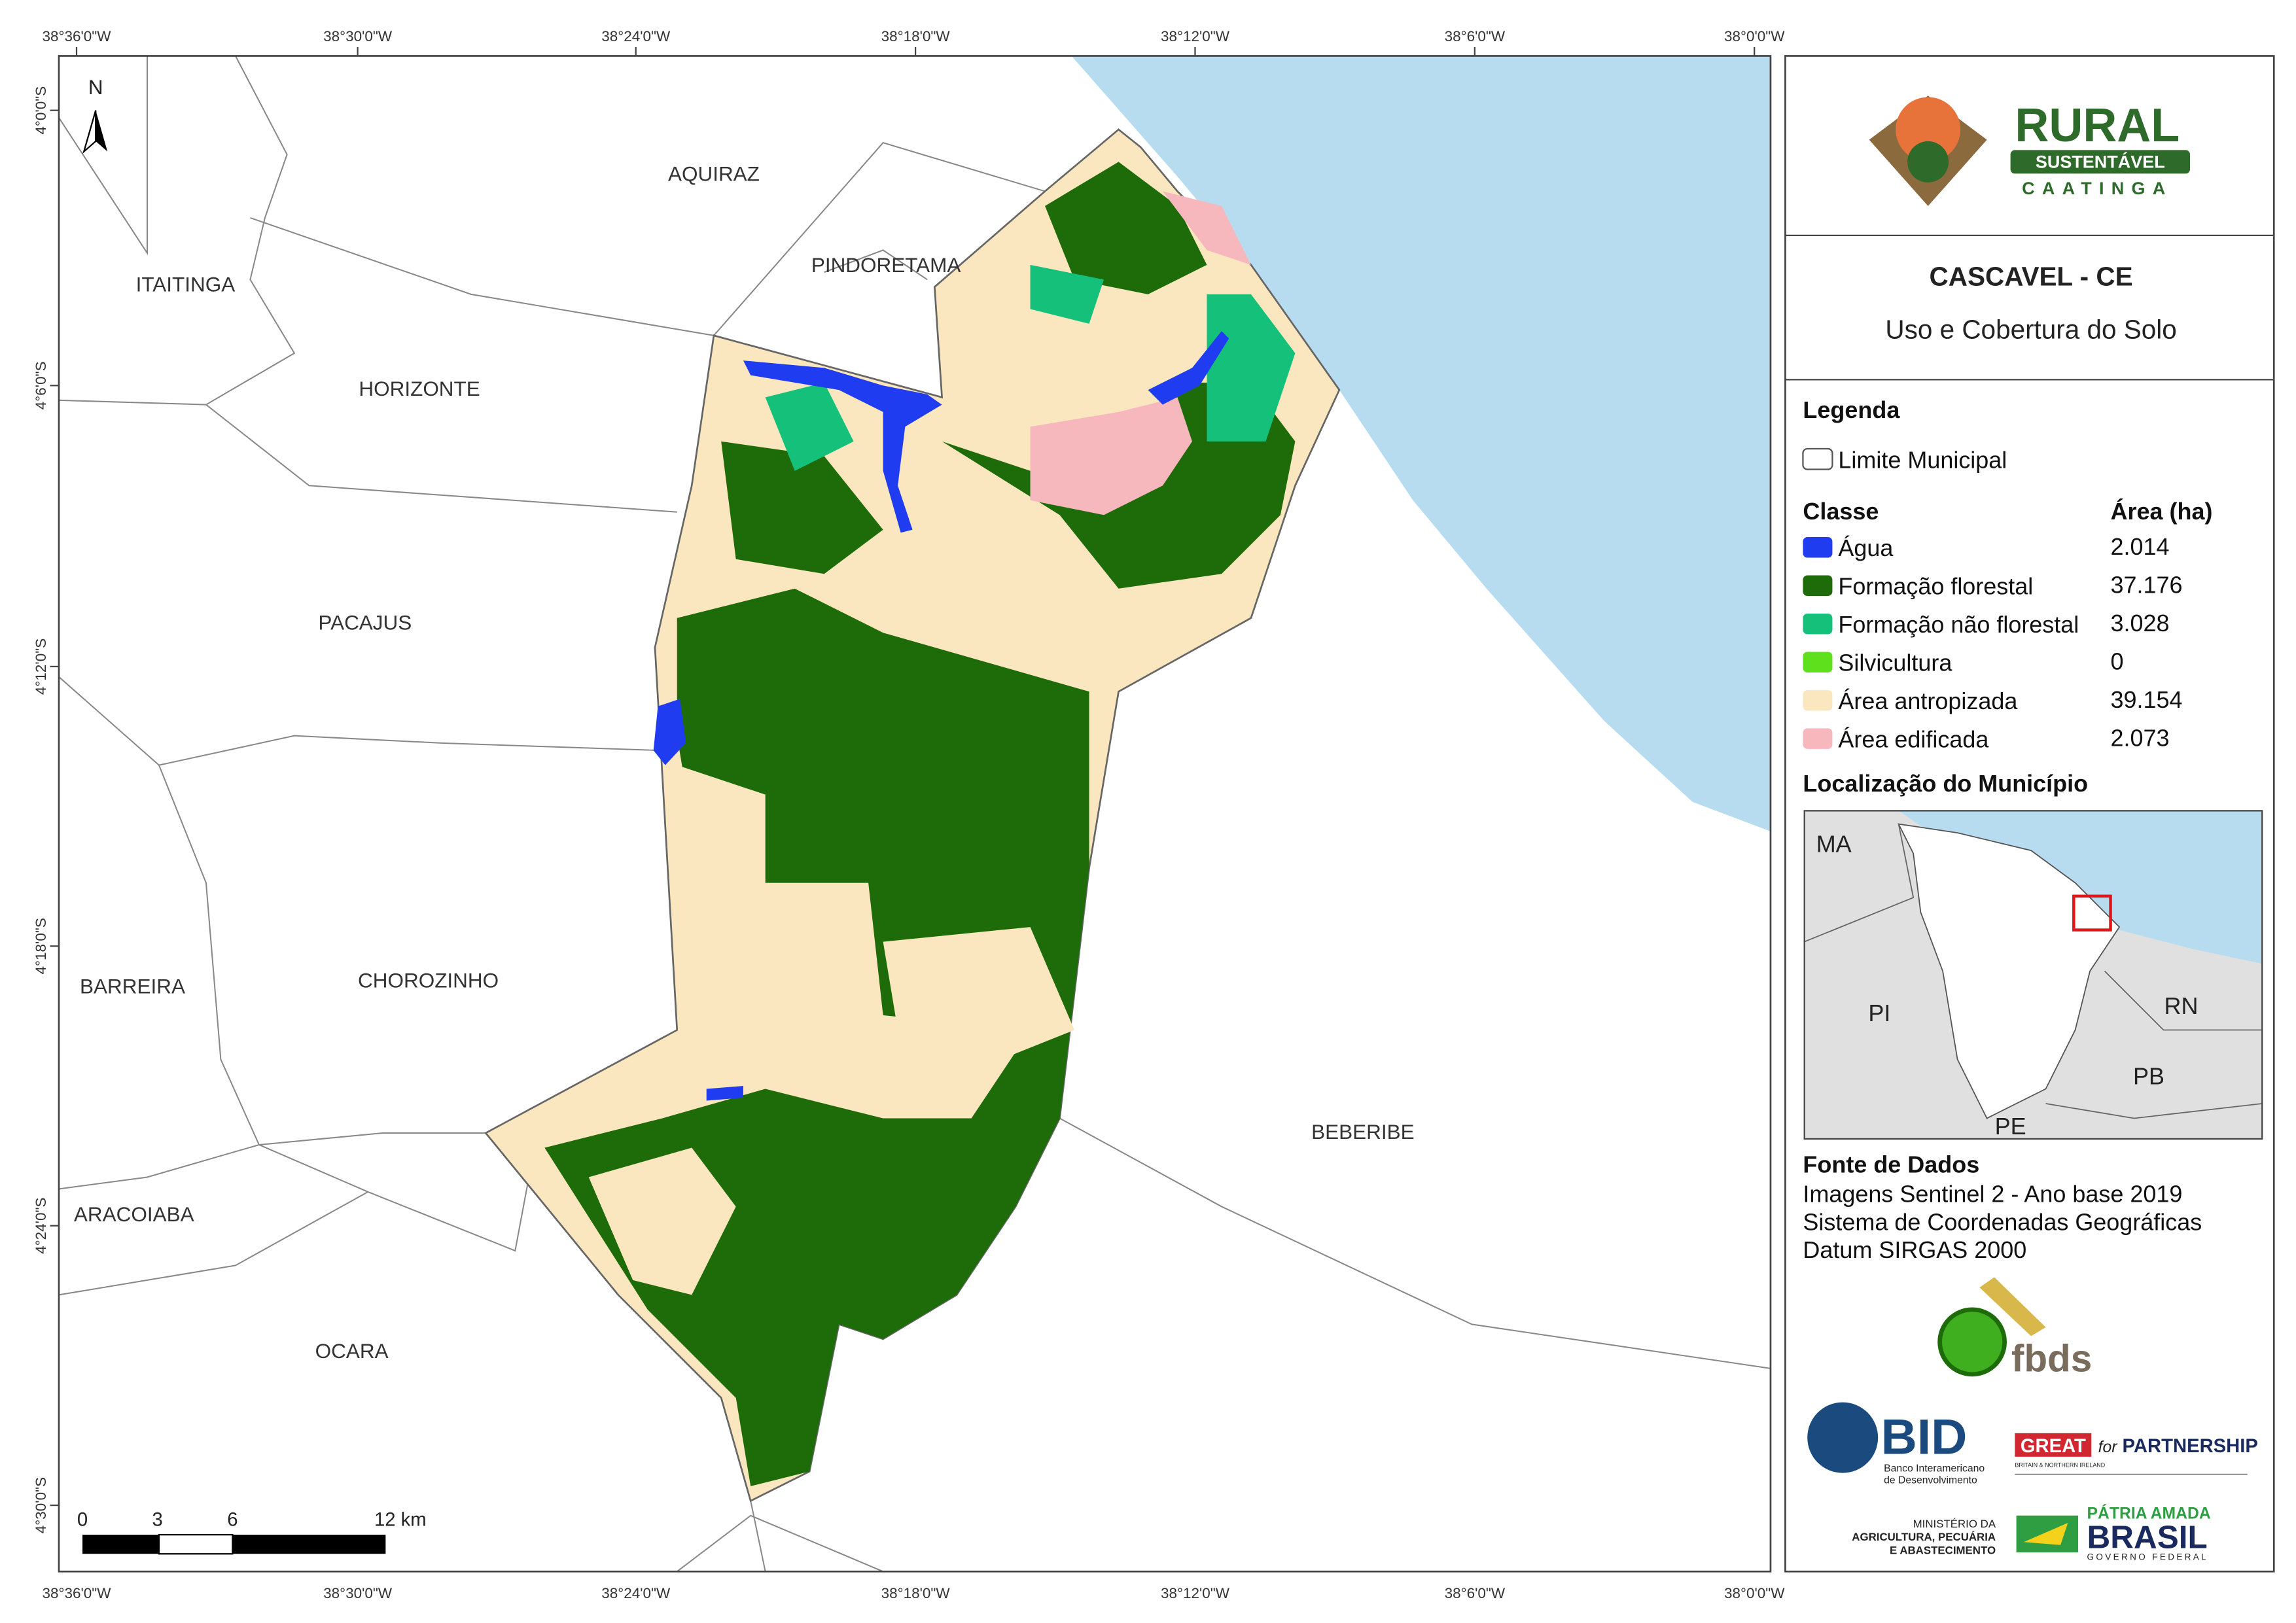  What do you see at coordinates (941, 716) in the screenshot?
I see `water-bodies` at bounding box center [941, 716].